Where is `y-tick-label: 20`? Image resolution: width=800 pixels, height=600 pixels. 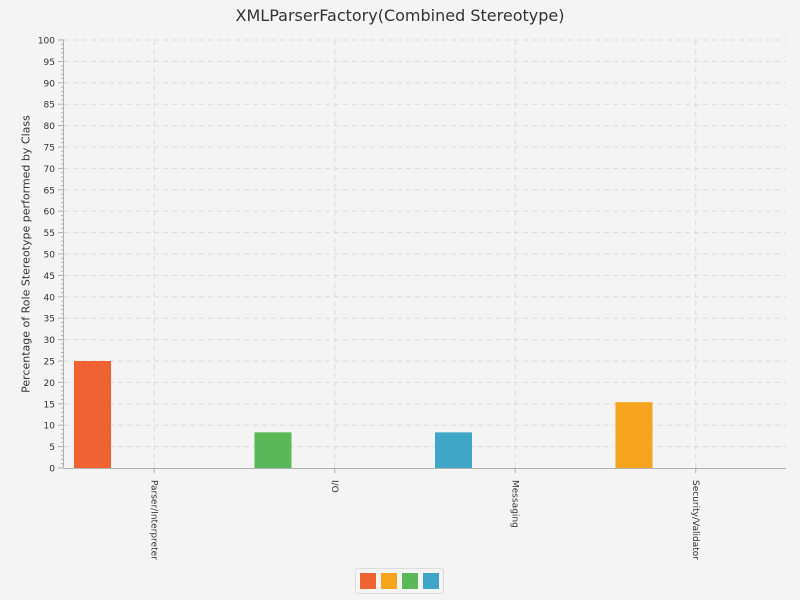 y-tick-label: 20 is located at coordinates (50, 384).